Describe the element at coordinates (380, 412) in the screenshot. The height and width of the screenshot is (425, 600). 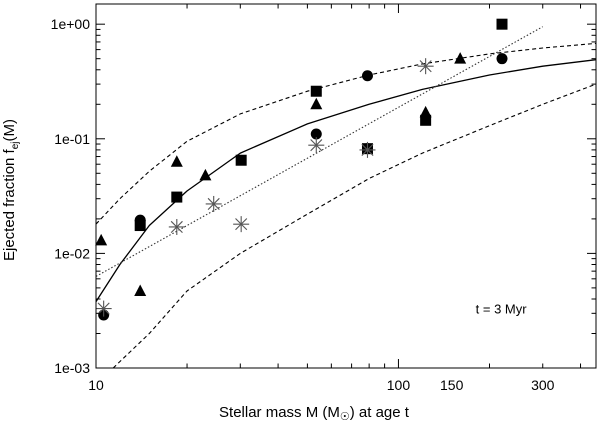
I see `x-axis-title-tail: ) at age t` at that location.